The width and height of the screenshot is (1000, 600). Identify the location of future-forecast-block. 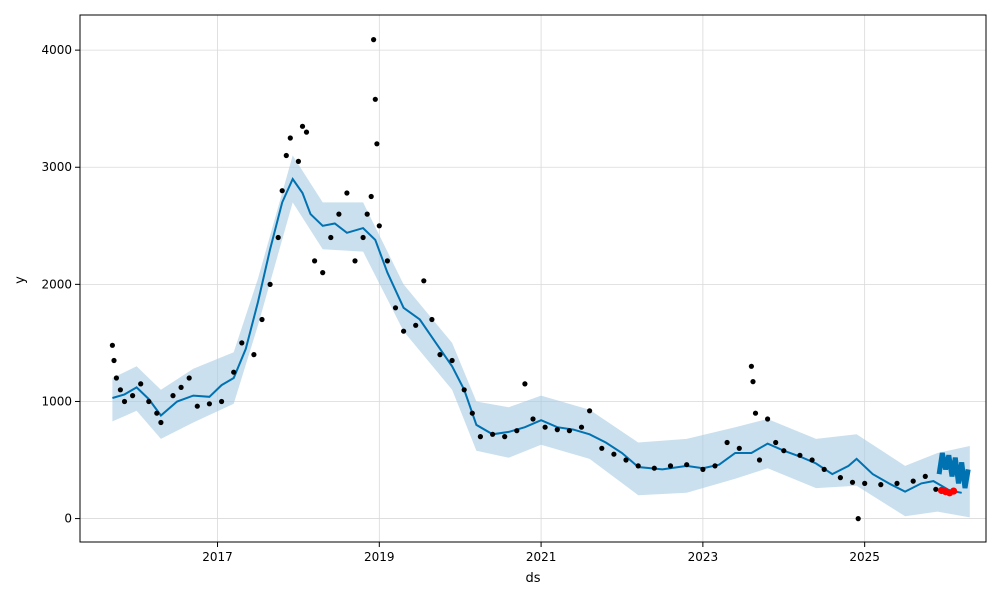
(953, 470).